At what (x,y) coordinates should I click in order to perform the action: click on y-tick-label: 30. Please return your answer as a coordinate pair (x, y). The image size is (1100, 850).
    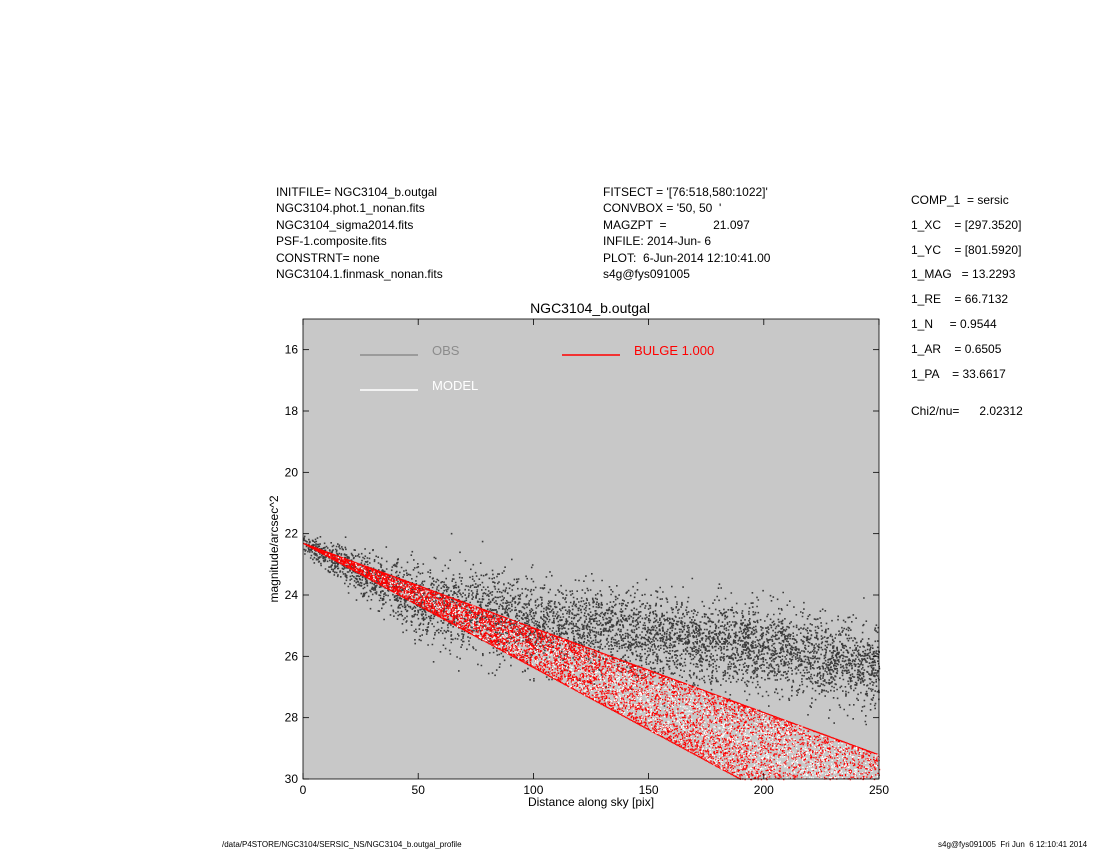
    Looking at the image, I should click on (292, 779).